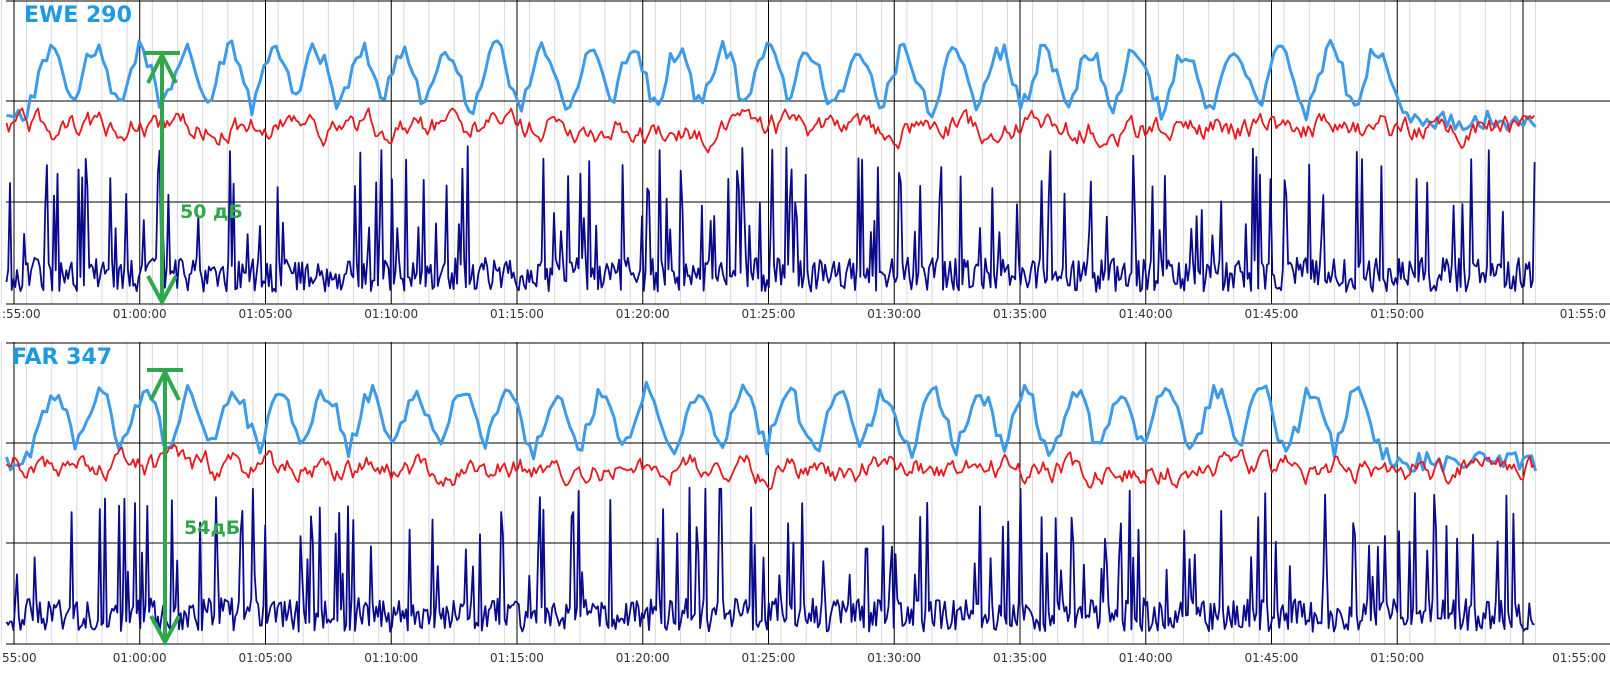  What do you see at coordinates (193, 178) in the screenshot?
I see `annotation-group: 50 дБ` at bounding box center [193, 178].